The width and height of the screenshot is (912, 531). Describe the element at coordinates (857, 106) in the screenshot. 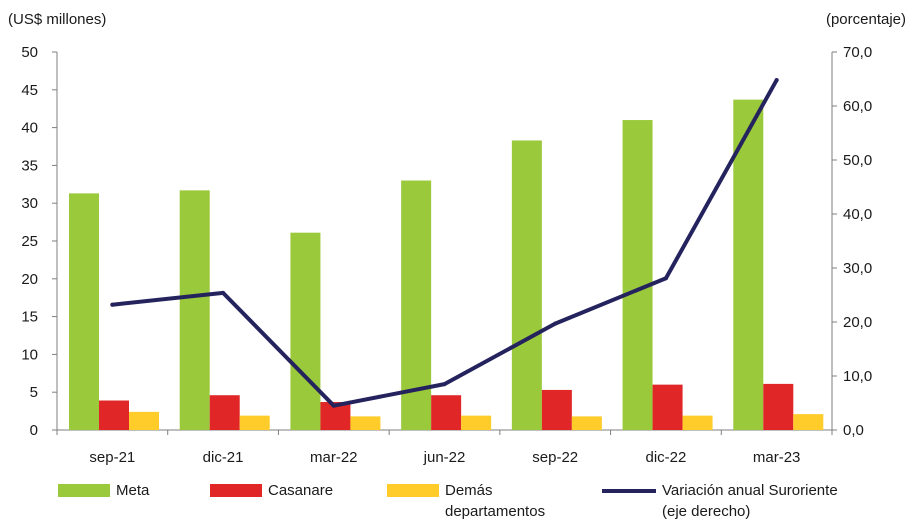

I see `right-axis-tick-label: 60,0` at that location.